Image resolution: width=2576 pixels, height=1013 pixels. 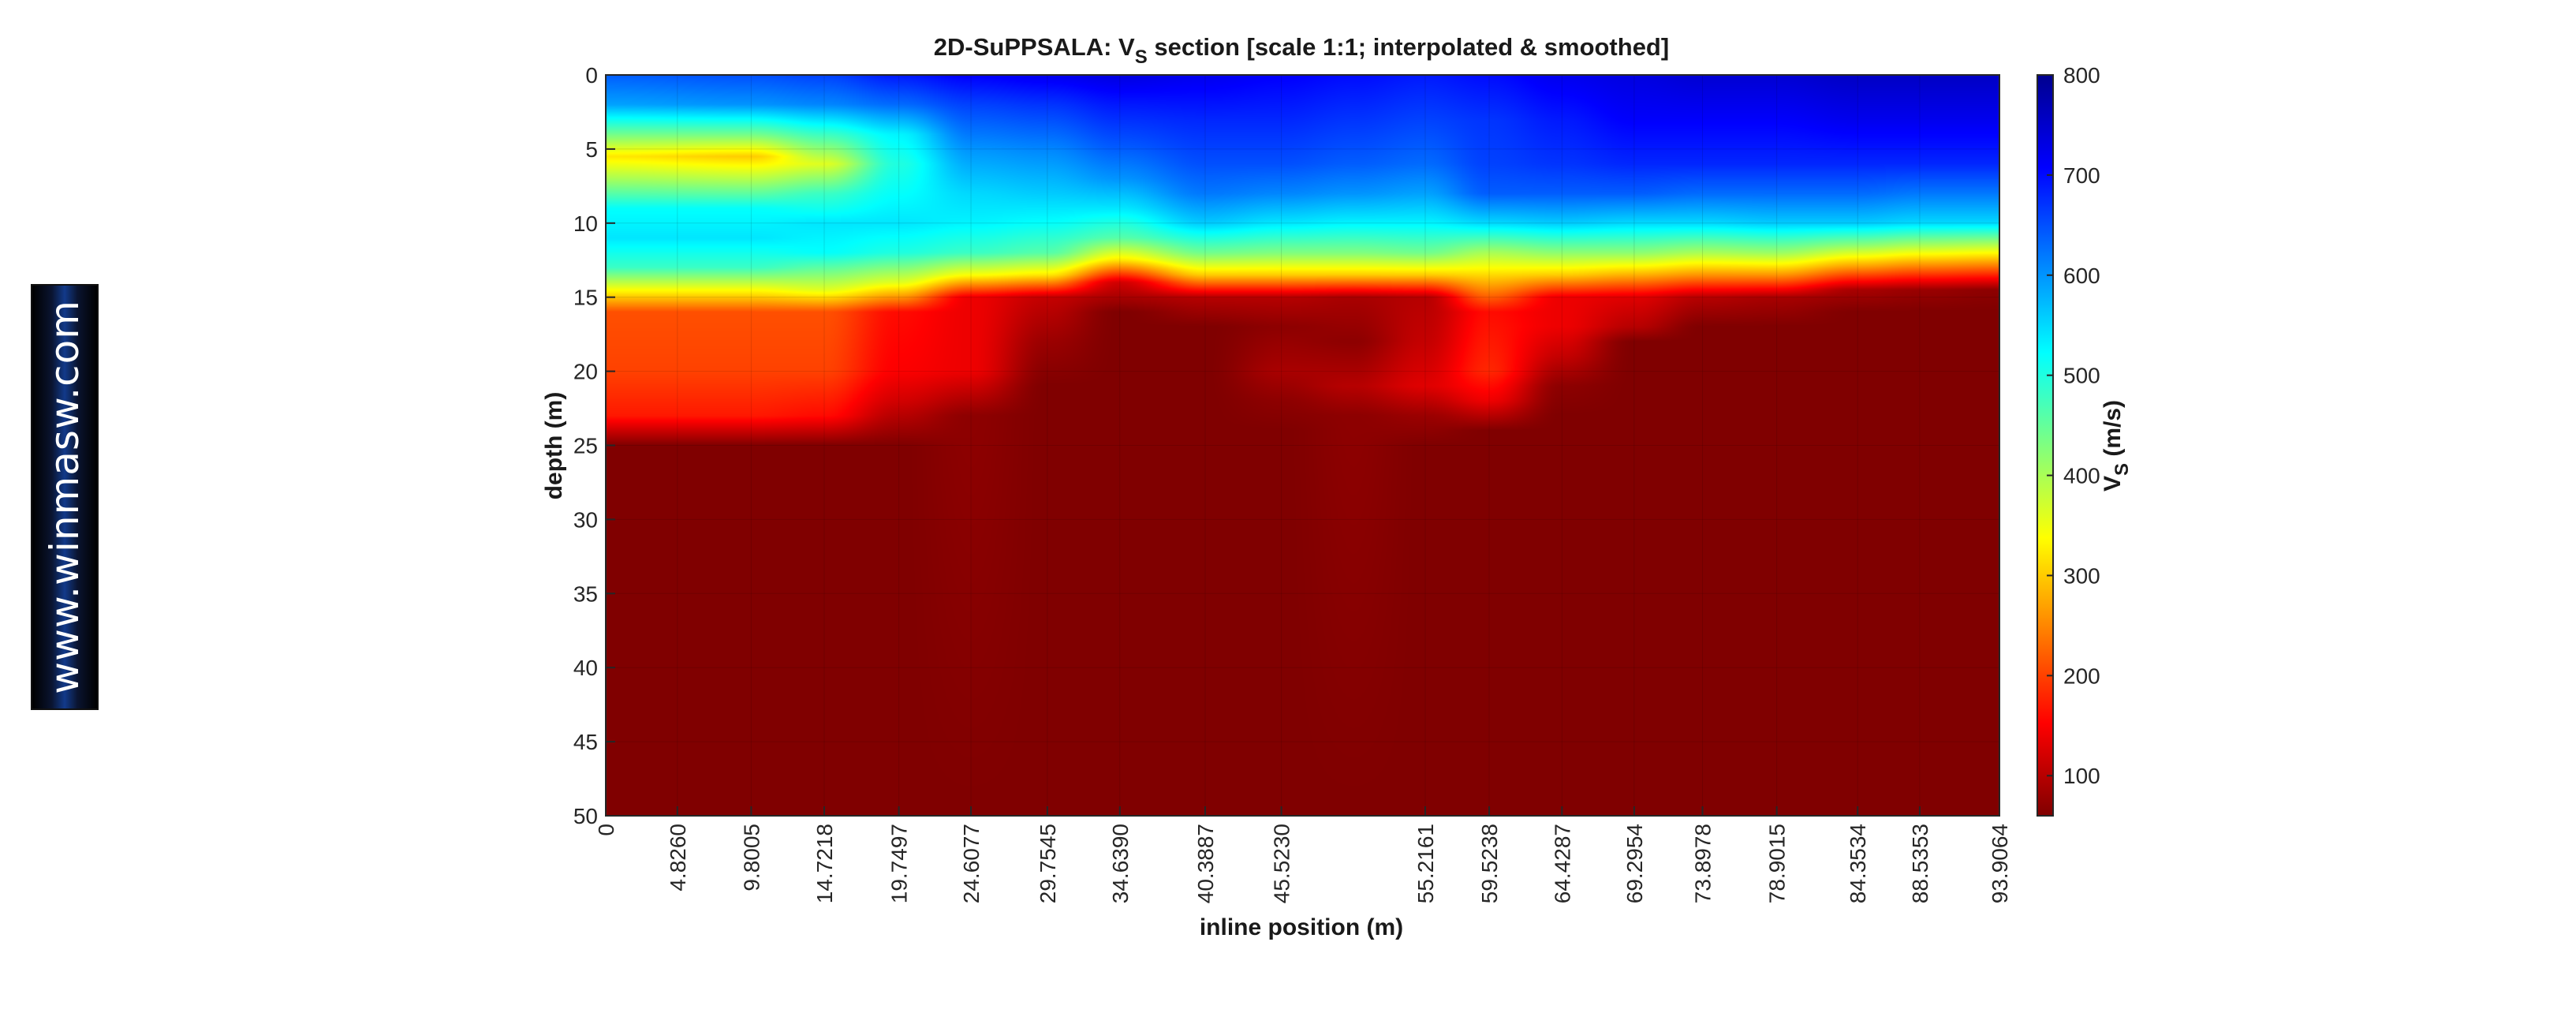 What do you see at coordinates (899, 863) in the screenshot?
I see `x-tick-label: 19.7497` at bounding box center [899, 863].